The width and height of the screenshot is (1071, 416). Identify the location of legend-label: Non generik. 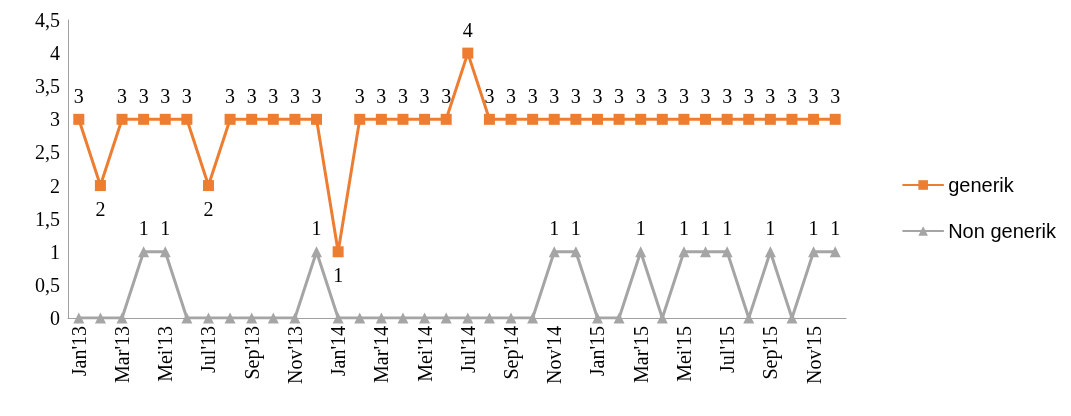
(1002, 231).